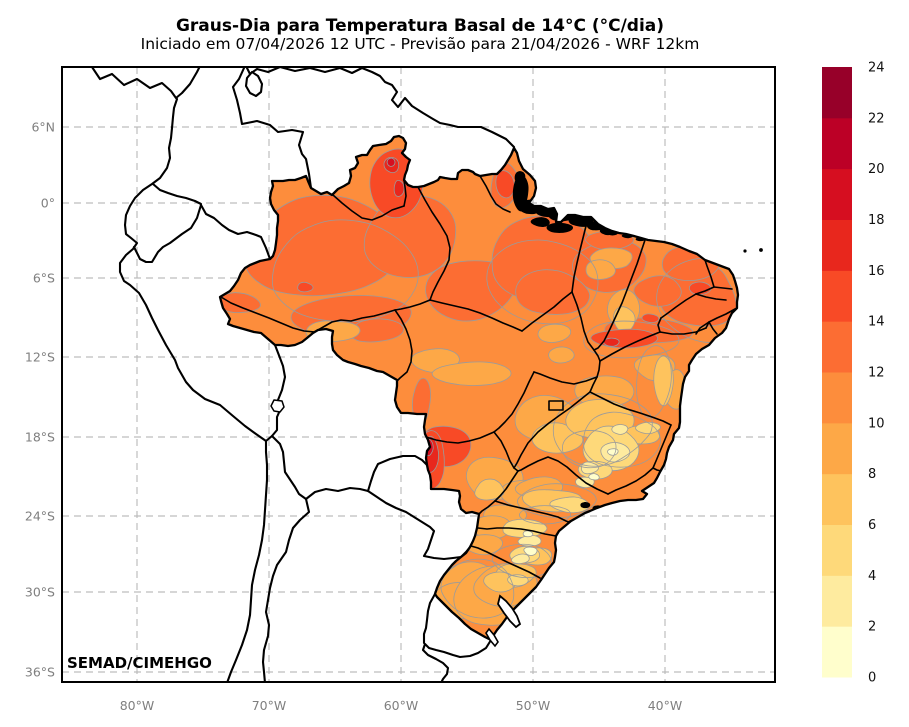 This screenshot has height=727, width=909. What do you see at coordinates (44, 278) in the screenshot?
I see `lat-tick-label: 6°S` at bounding box center [44, 278].